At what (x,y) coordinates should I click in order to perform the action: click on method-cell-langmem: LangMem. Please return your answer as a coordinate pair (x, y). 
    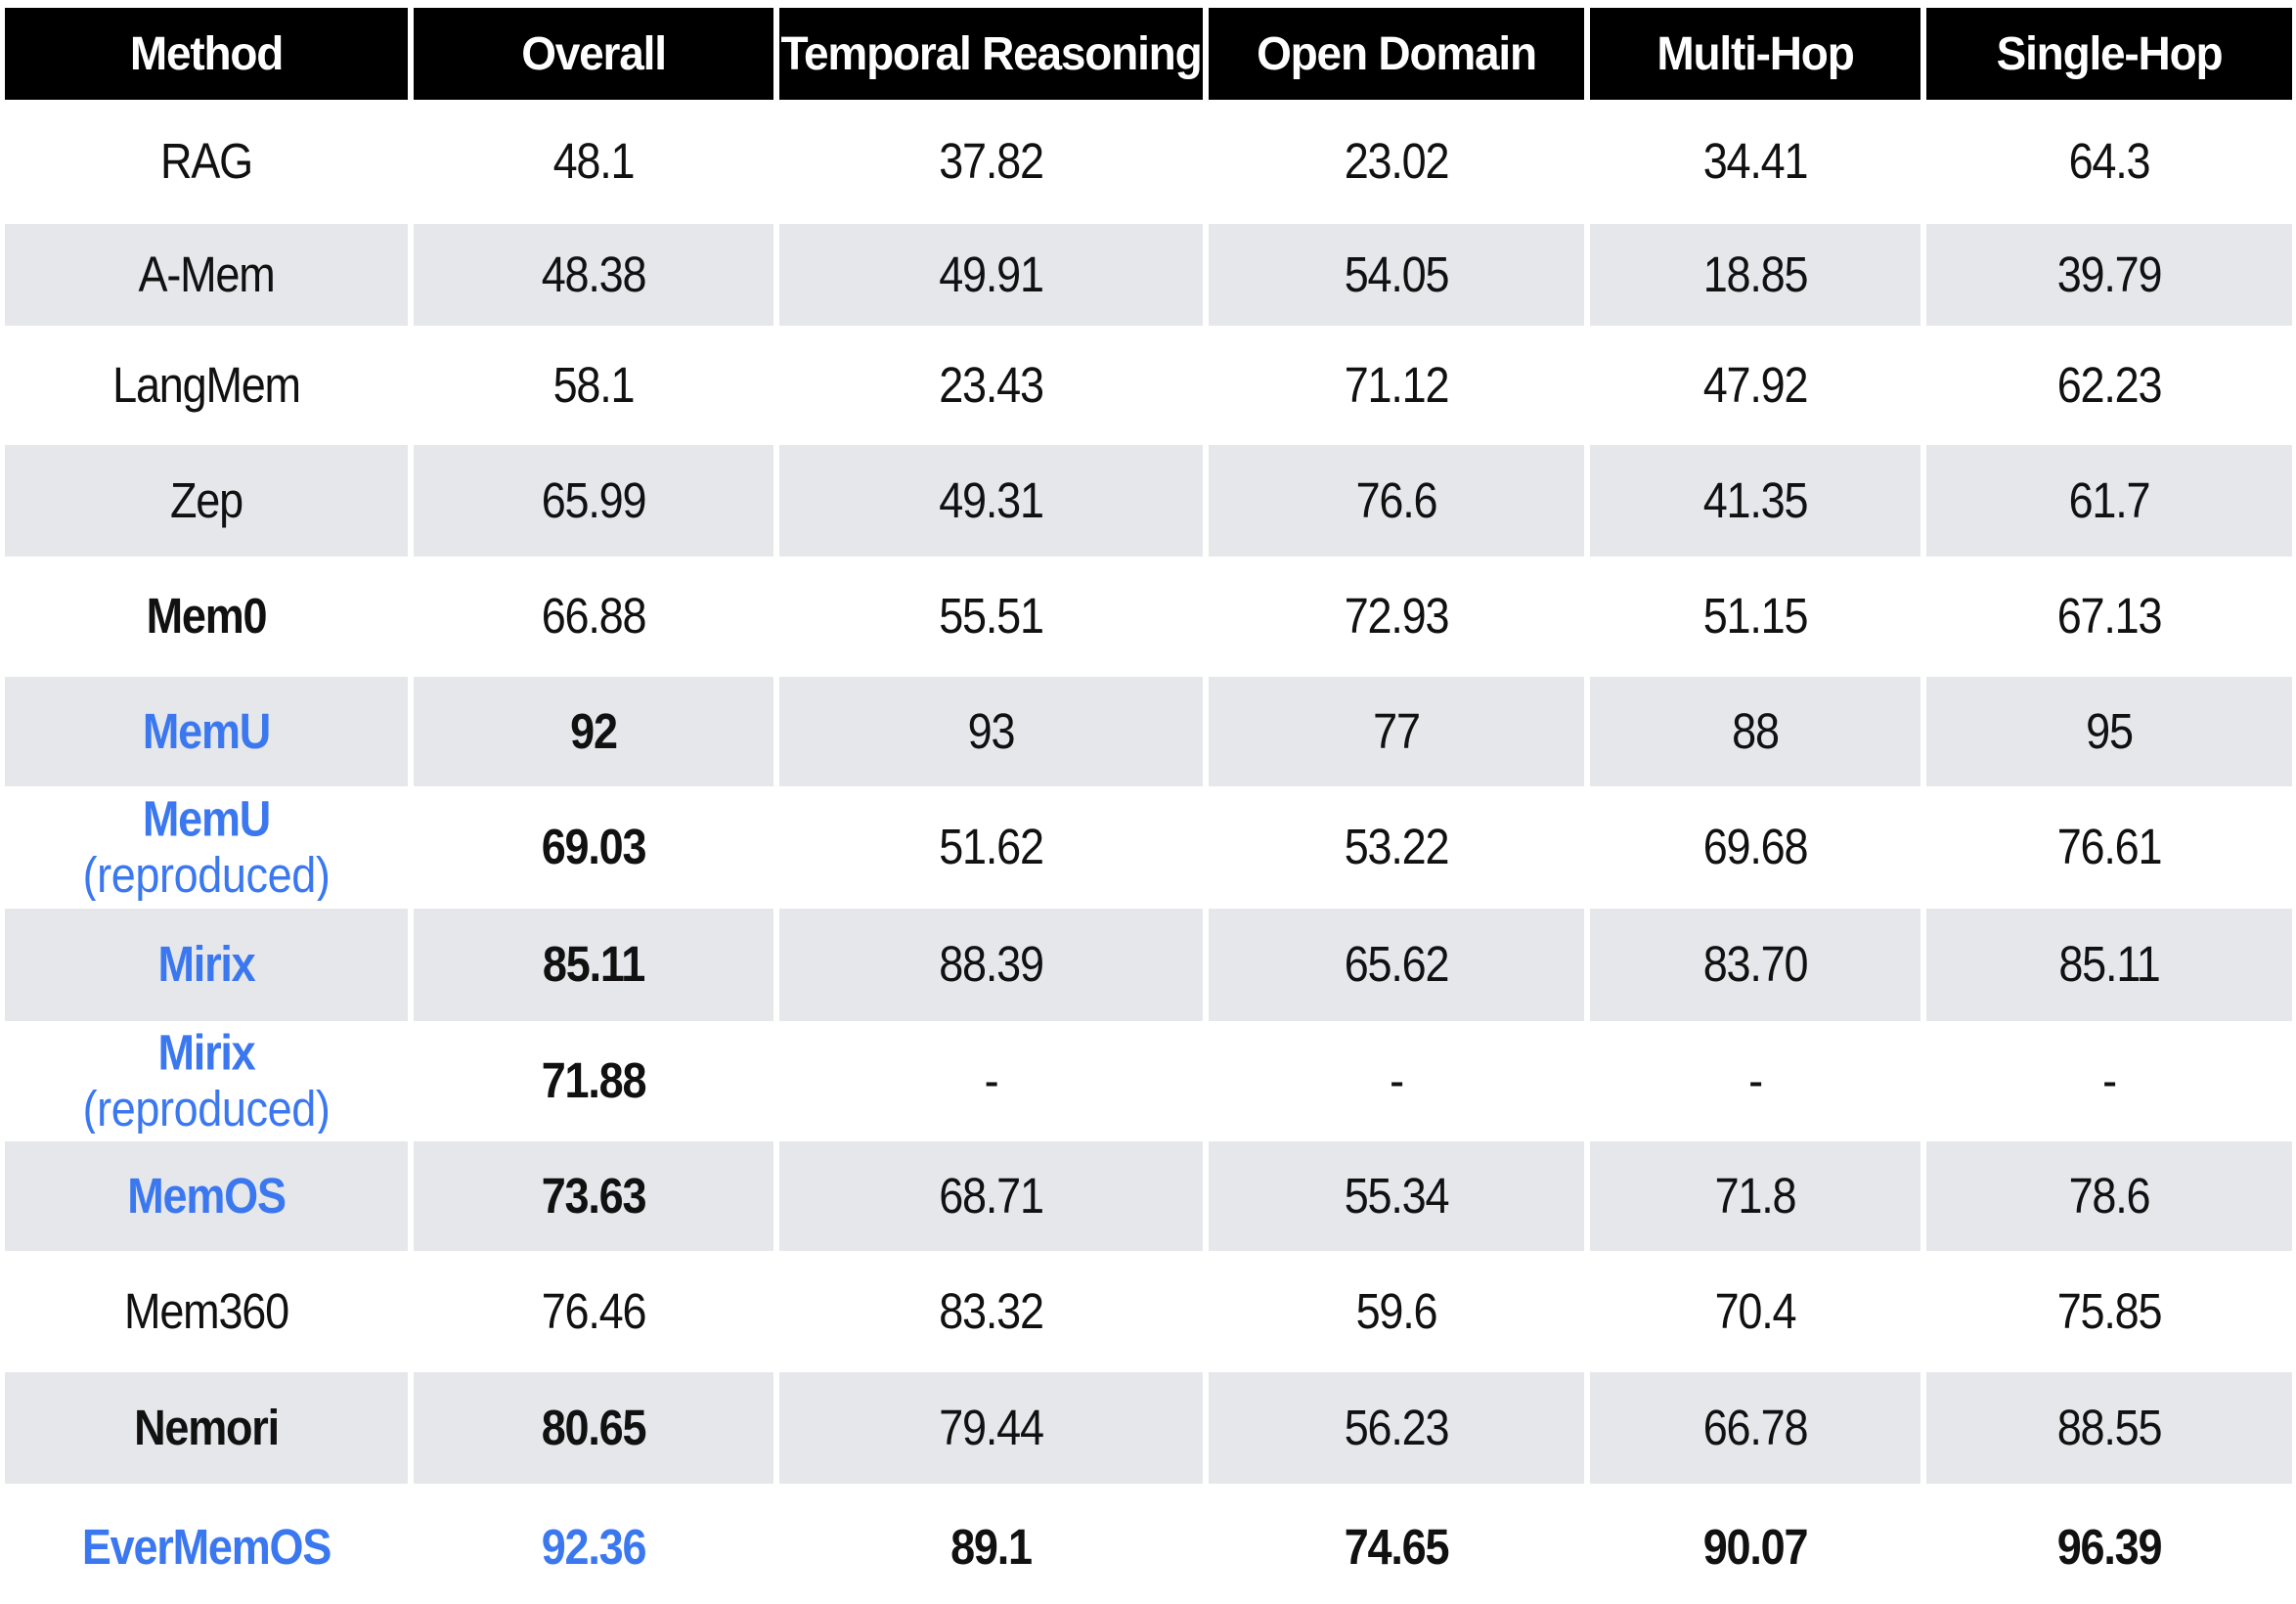
    Looking at the image, I should click on (206, 385).